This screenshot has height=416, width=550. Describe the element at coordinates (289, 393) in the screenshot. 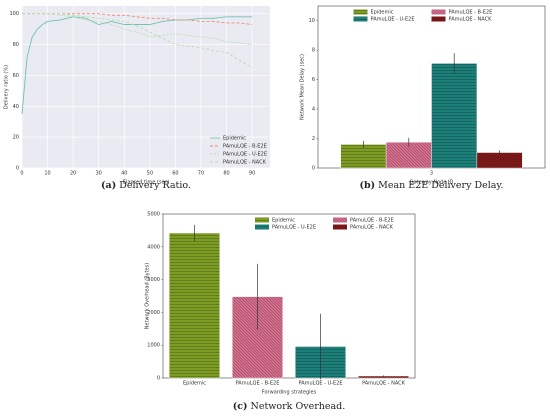

I see `x-axis-label: Forwarding strategies` at that location.